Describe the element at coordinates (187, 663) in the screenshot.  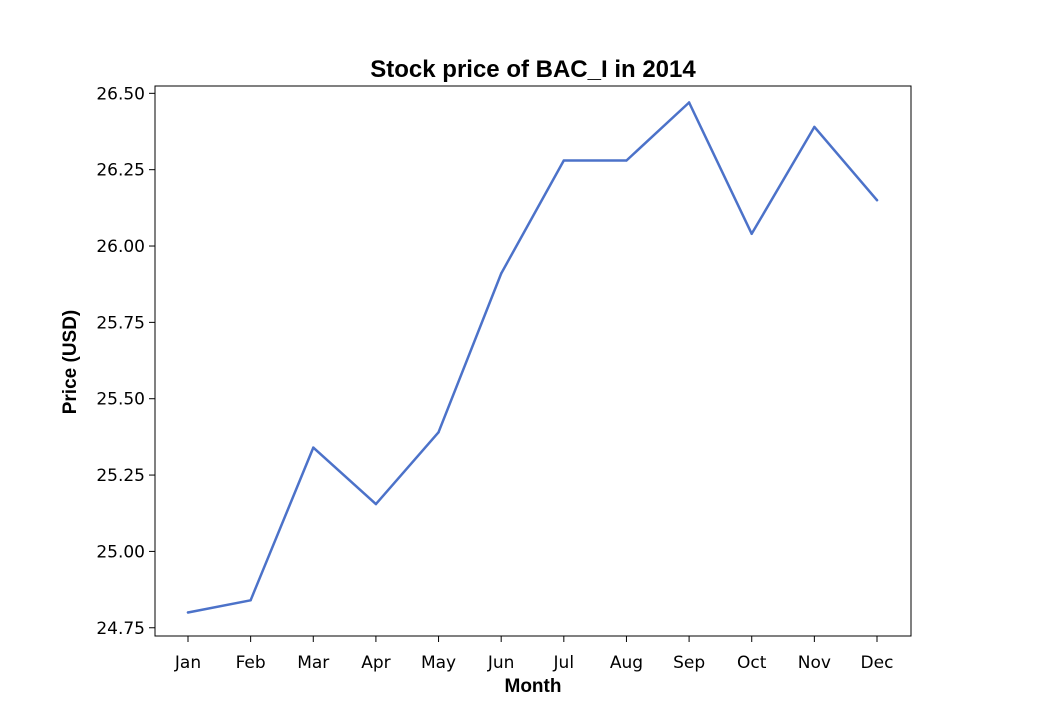
I see `x-tick-label: Jan` at that location.